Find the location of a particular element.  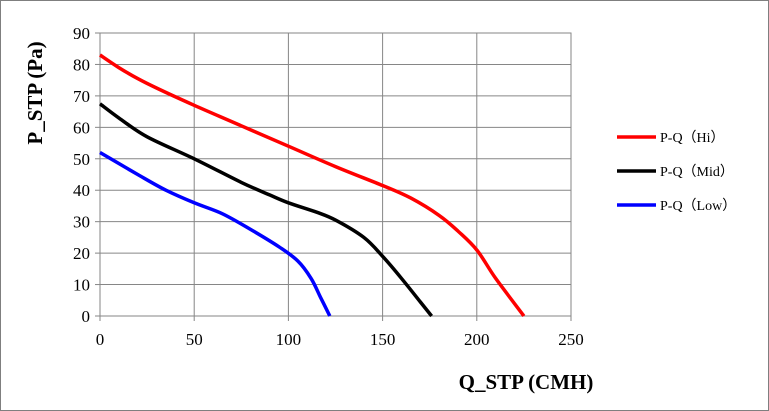

x-tick-label: 50 is located at coordinates (194, 339).